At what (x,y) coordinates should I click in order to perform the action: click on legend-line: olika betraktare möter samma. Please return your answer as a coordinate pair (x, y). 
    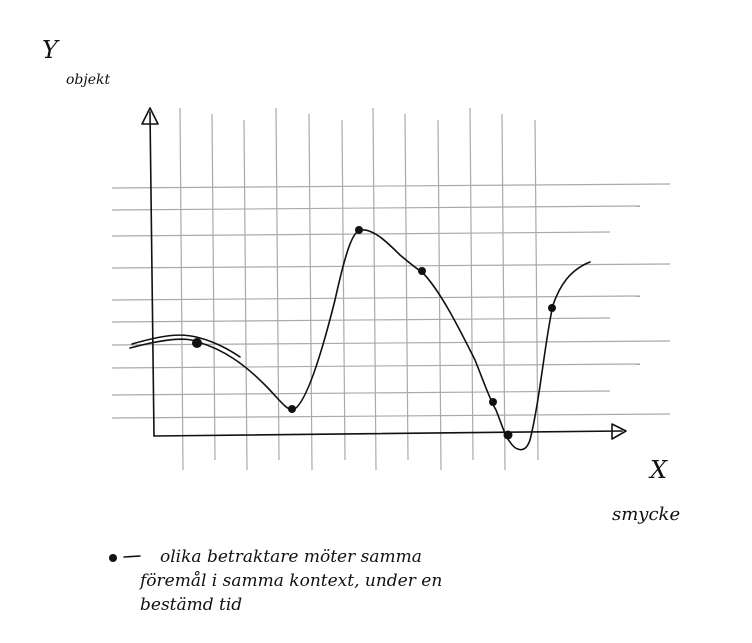
    Looking at the image, I should click on (291, 557).